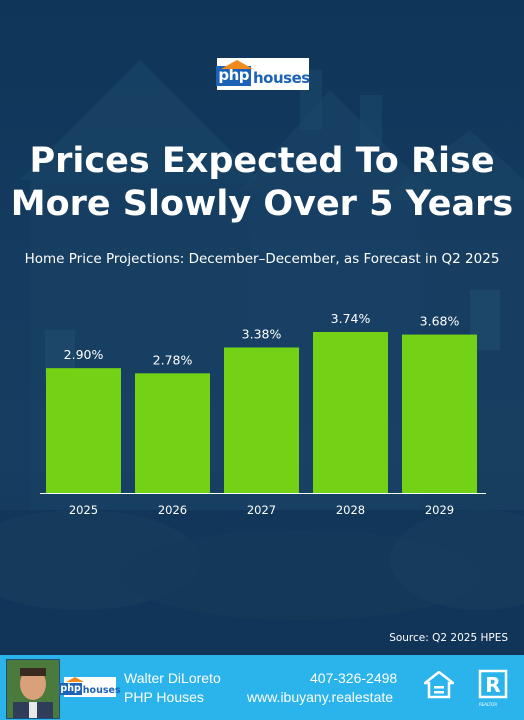 This screenshot has height=720, width=524. What do you see at coordinates (164, 697) in the screenshot?
I see `company-name: PHP Houses` at bounding box center [164, 697].